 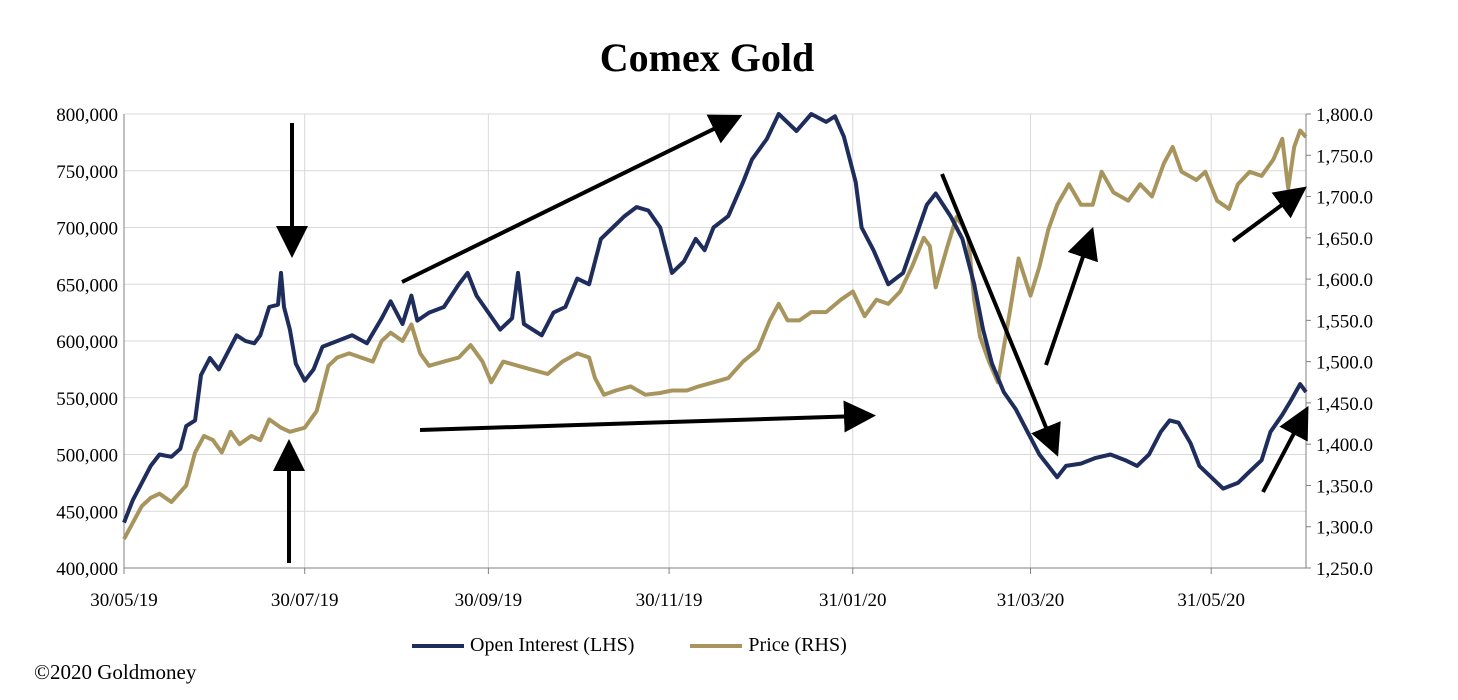 I want to click on legend-label-open-interest: Open Interest (LHS), so click(x=552, y=645).